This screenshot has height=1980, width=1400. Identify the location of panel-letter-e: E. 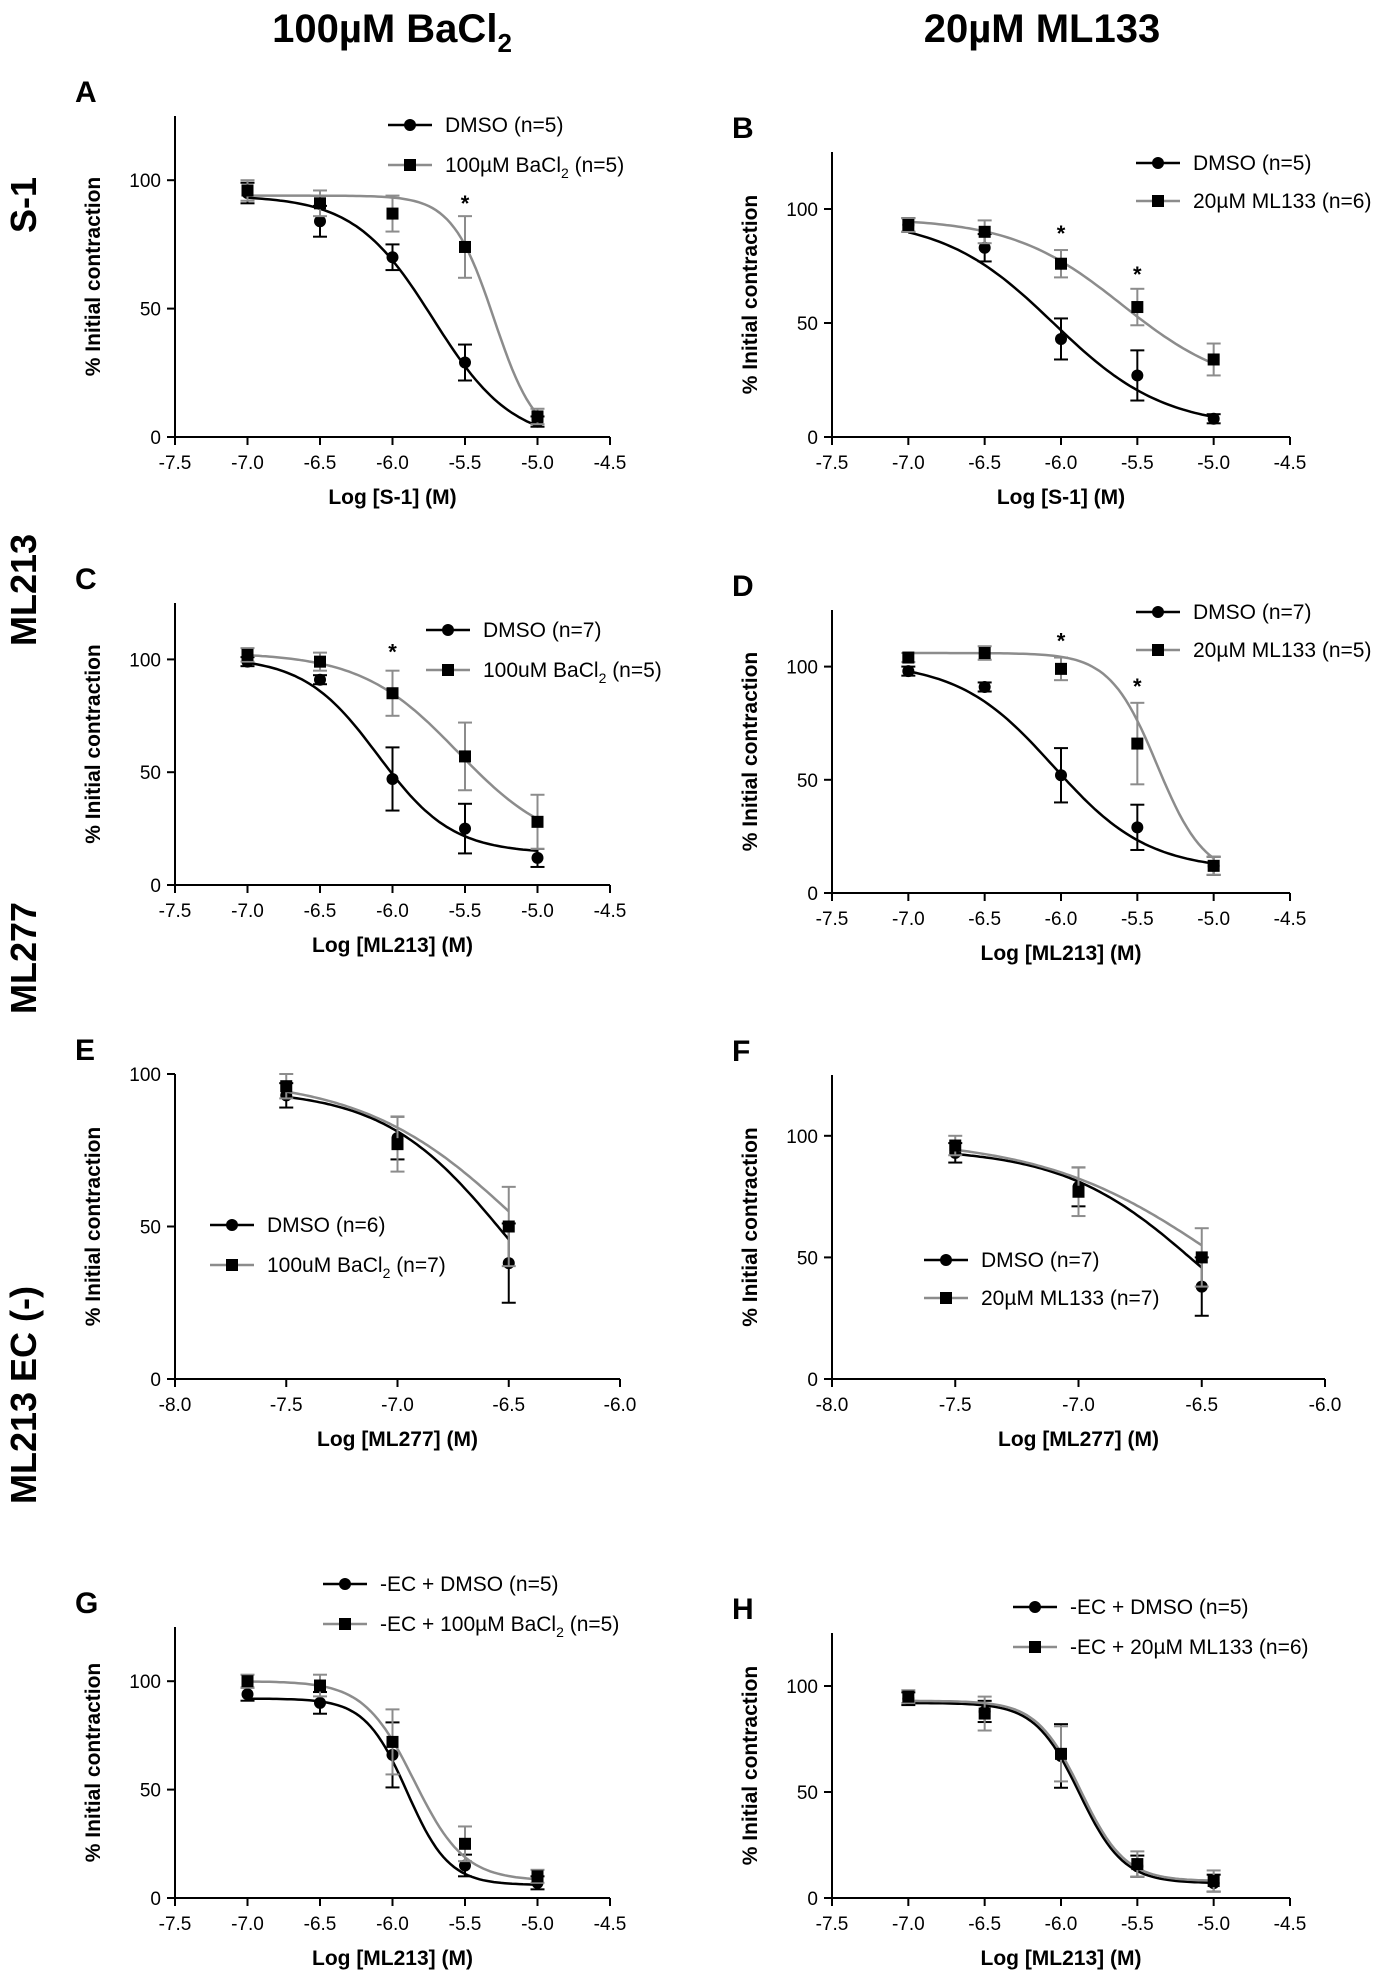
(85, 1050).